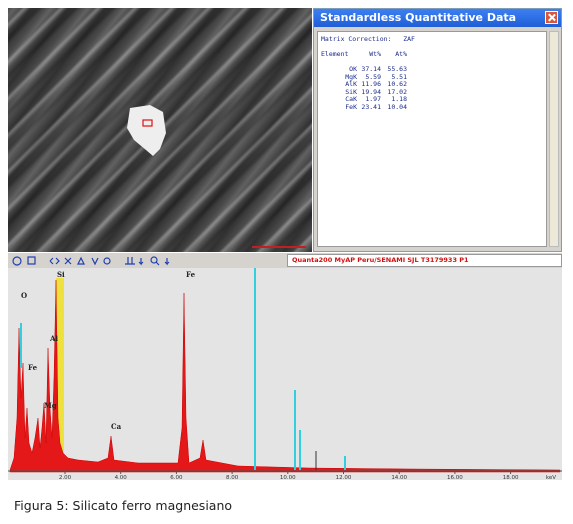 The width and height of the screenshot is (573, 524). Describe the element at coordinates (551, 477) in the screenshot. I see `x-unit: keV` at that location.